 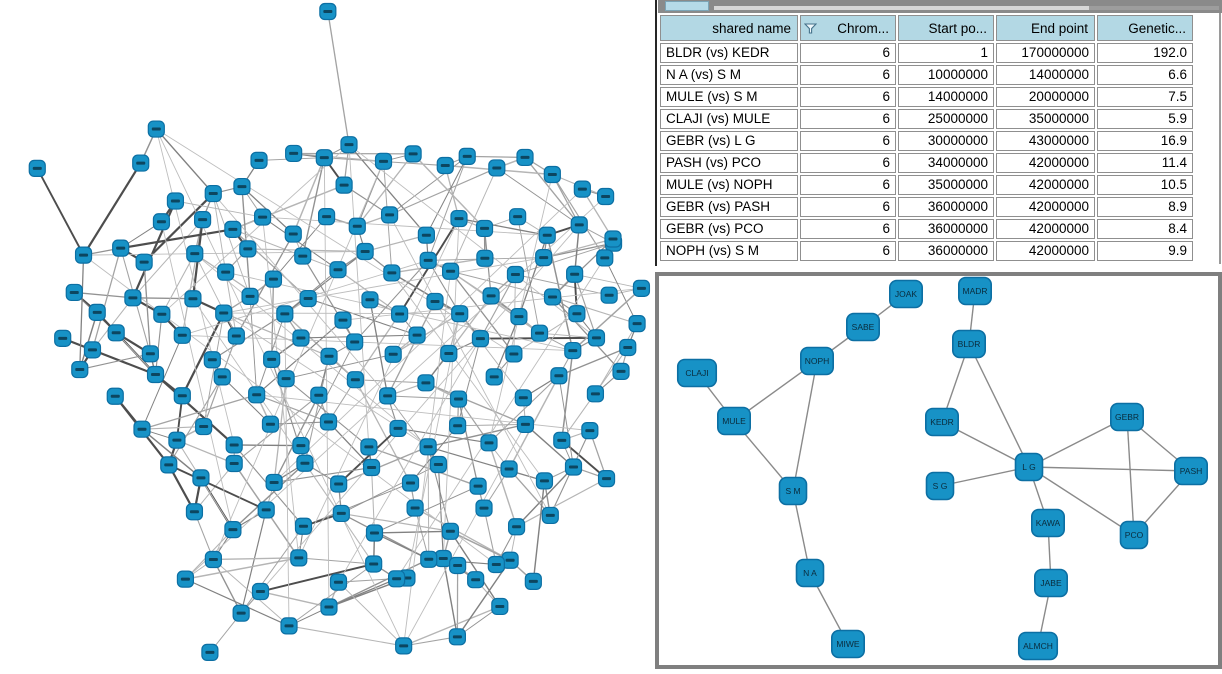 What do you see at coordinates (863, 327) in the screenshot?
I see `node-SABE: SABE` at bounding box center [863, 327].